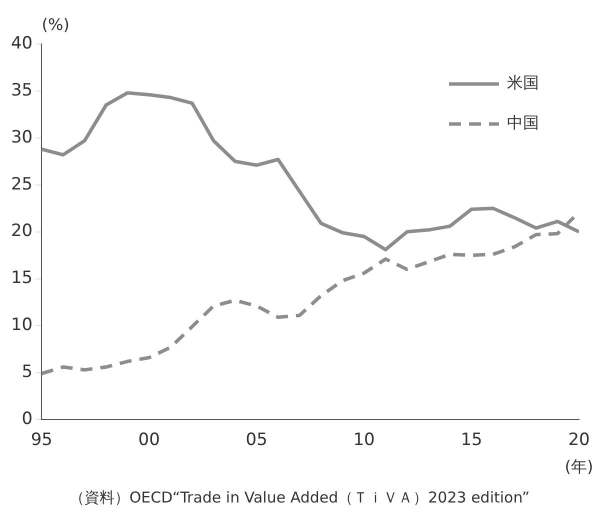 This screenshot has height=512, width=599. Describe the element at coordinates (21, 278) in the screenshot. I see `y-tick-label: 15` at that location.